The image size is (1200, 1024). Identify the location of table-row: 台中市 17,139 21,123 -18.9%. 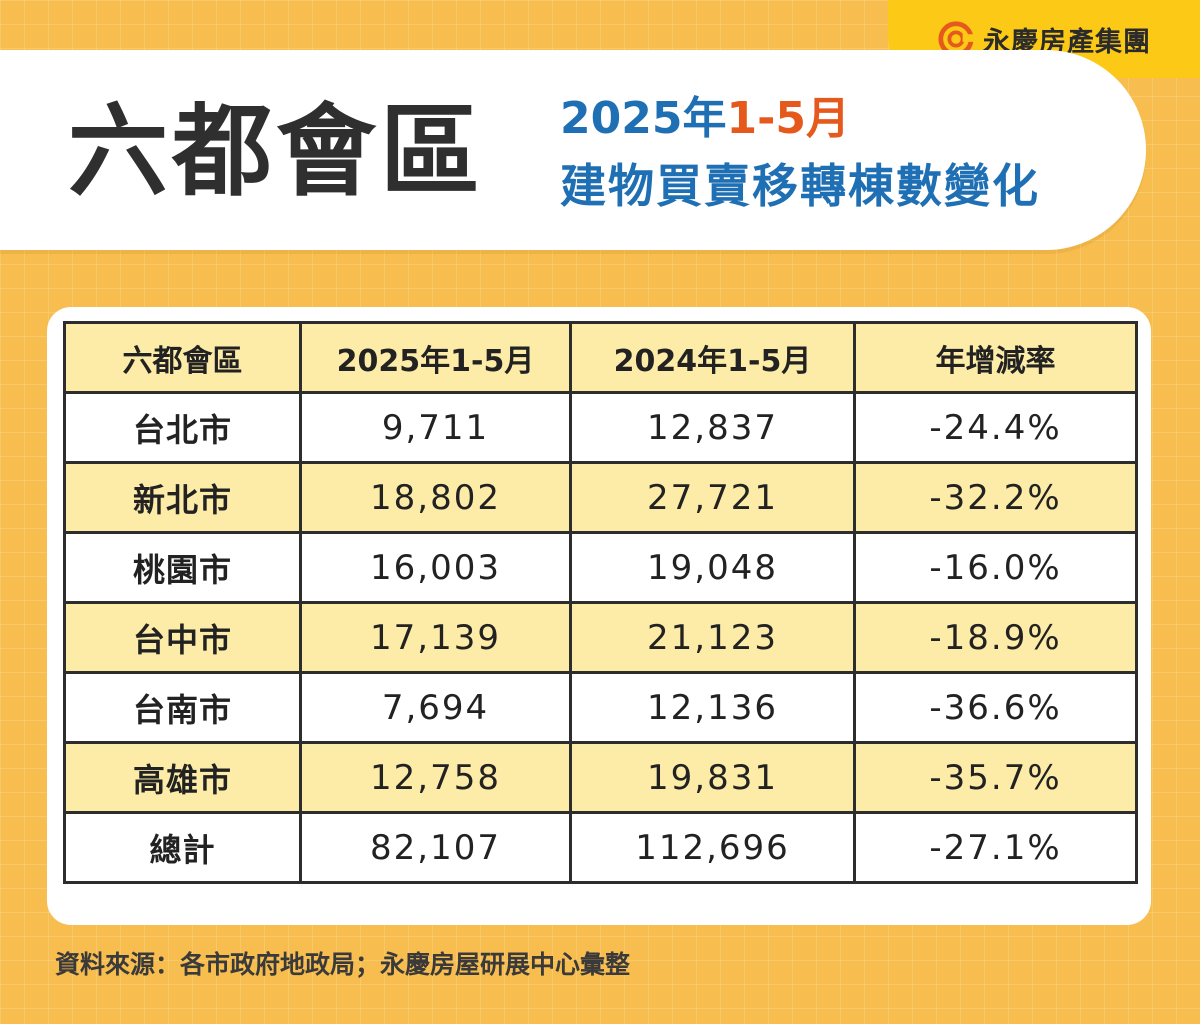
(600, 637).